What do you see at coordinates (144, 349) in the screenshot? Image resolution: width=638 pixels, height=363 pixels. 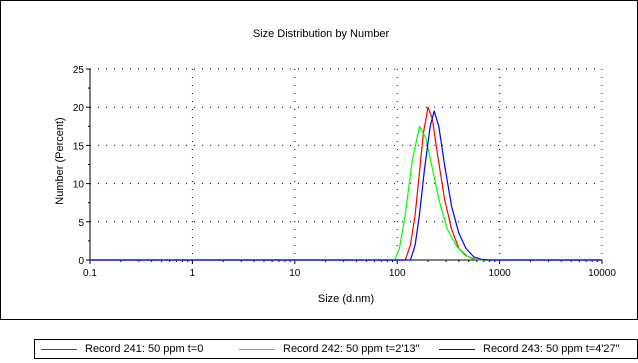 I see `legend-label-record-241: Record 241: 50 ppm t=0` at bounding box center [144, 349].